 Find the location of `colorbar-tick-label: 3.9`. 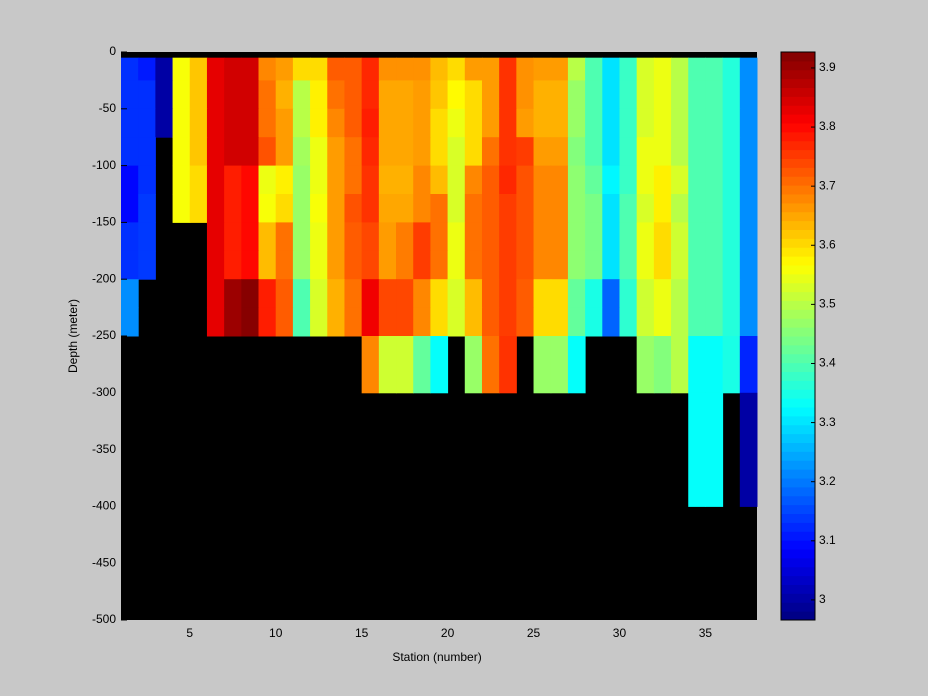

colorbar-tick-label: 3.9 is located at coordinates (827, 67).